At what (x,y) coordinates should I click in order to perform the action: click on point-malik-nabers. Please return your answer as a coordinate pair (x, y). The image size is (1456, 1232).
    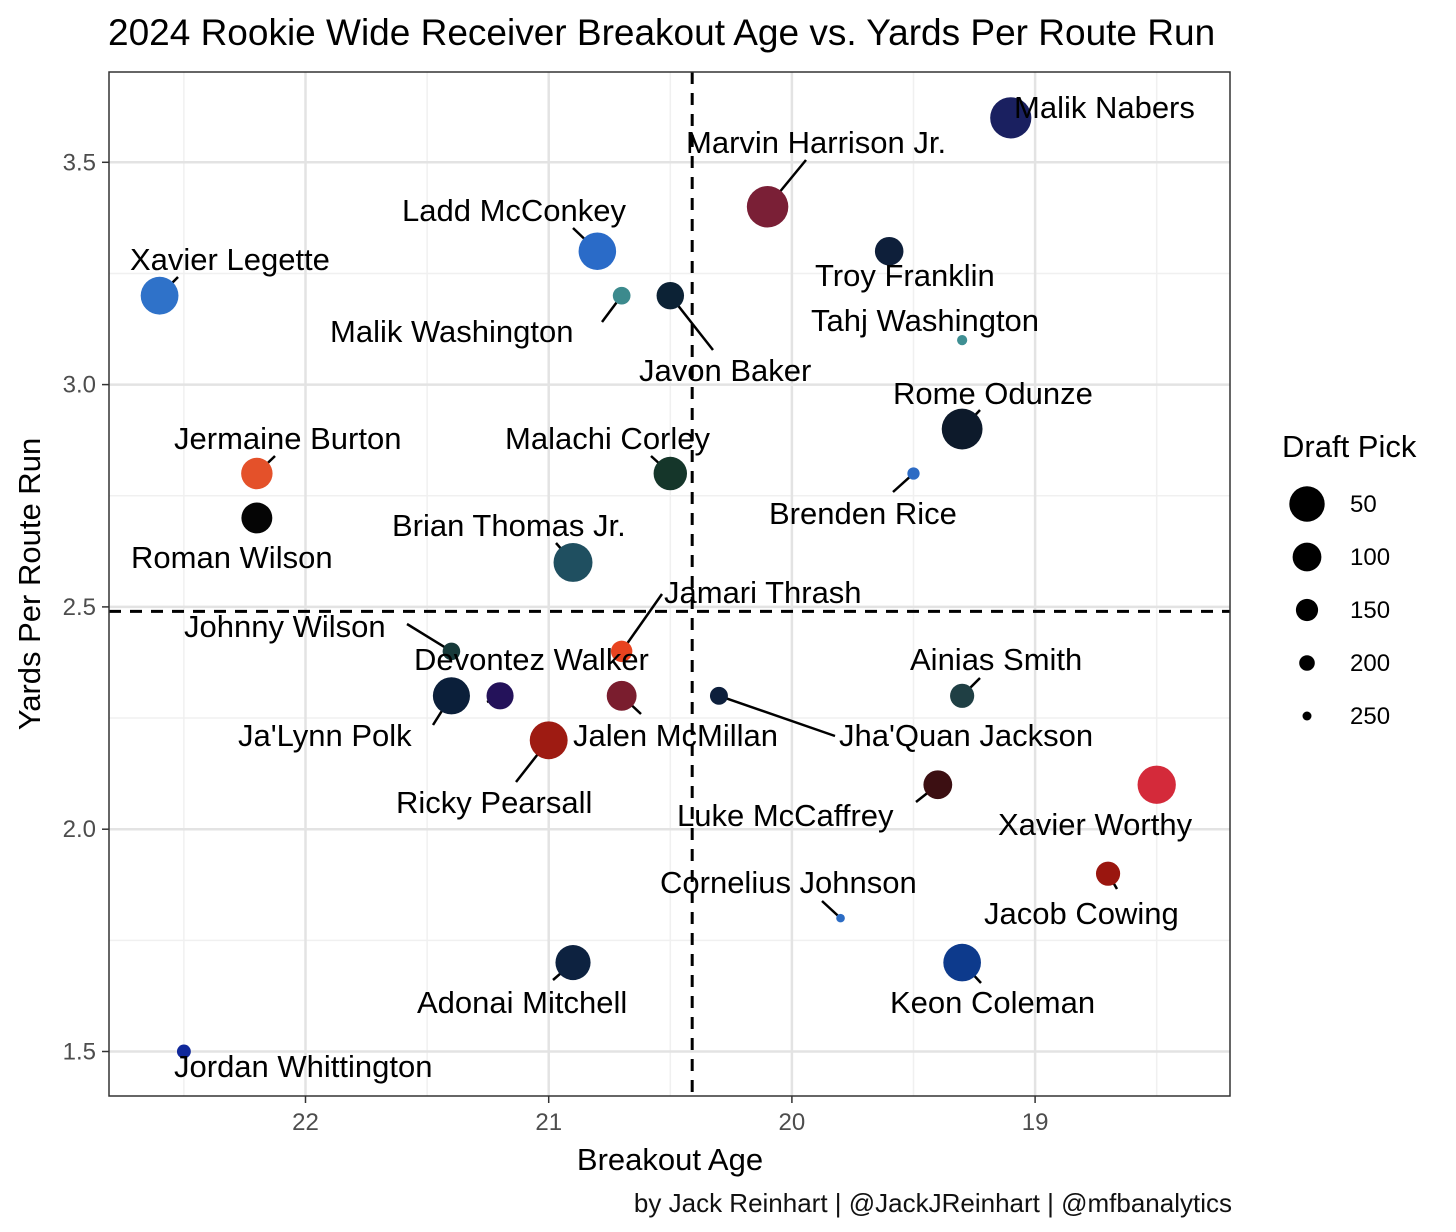
    Looking at the image, I should click on (1011, 118).